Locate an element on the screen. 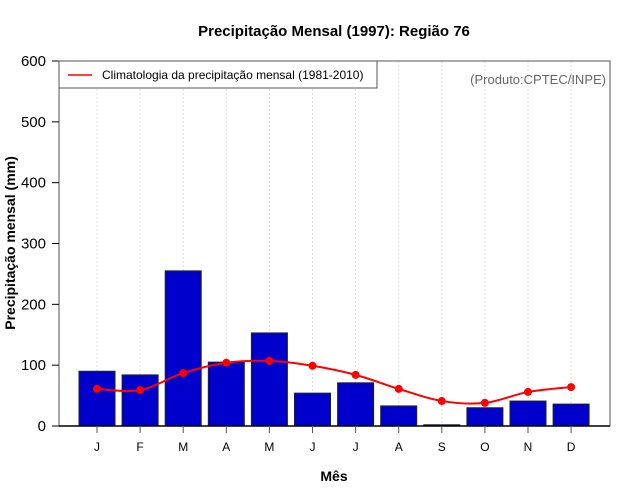  y-axis: 0 100 200 300 400 500 600 is located at coordinates (40, 244).